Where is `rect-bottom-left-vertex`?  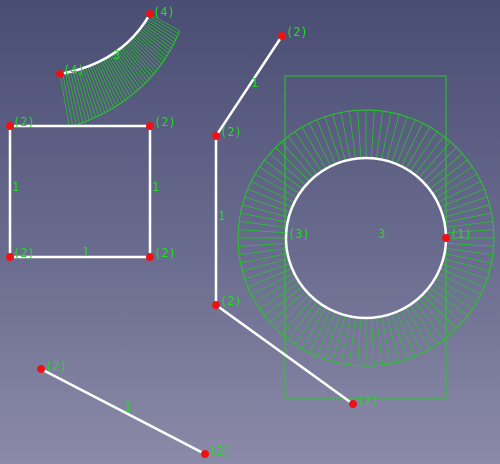 rect-bottom-left-vertex is located at coordinates (10, 257).